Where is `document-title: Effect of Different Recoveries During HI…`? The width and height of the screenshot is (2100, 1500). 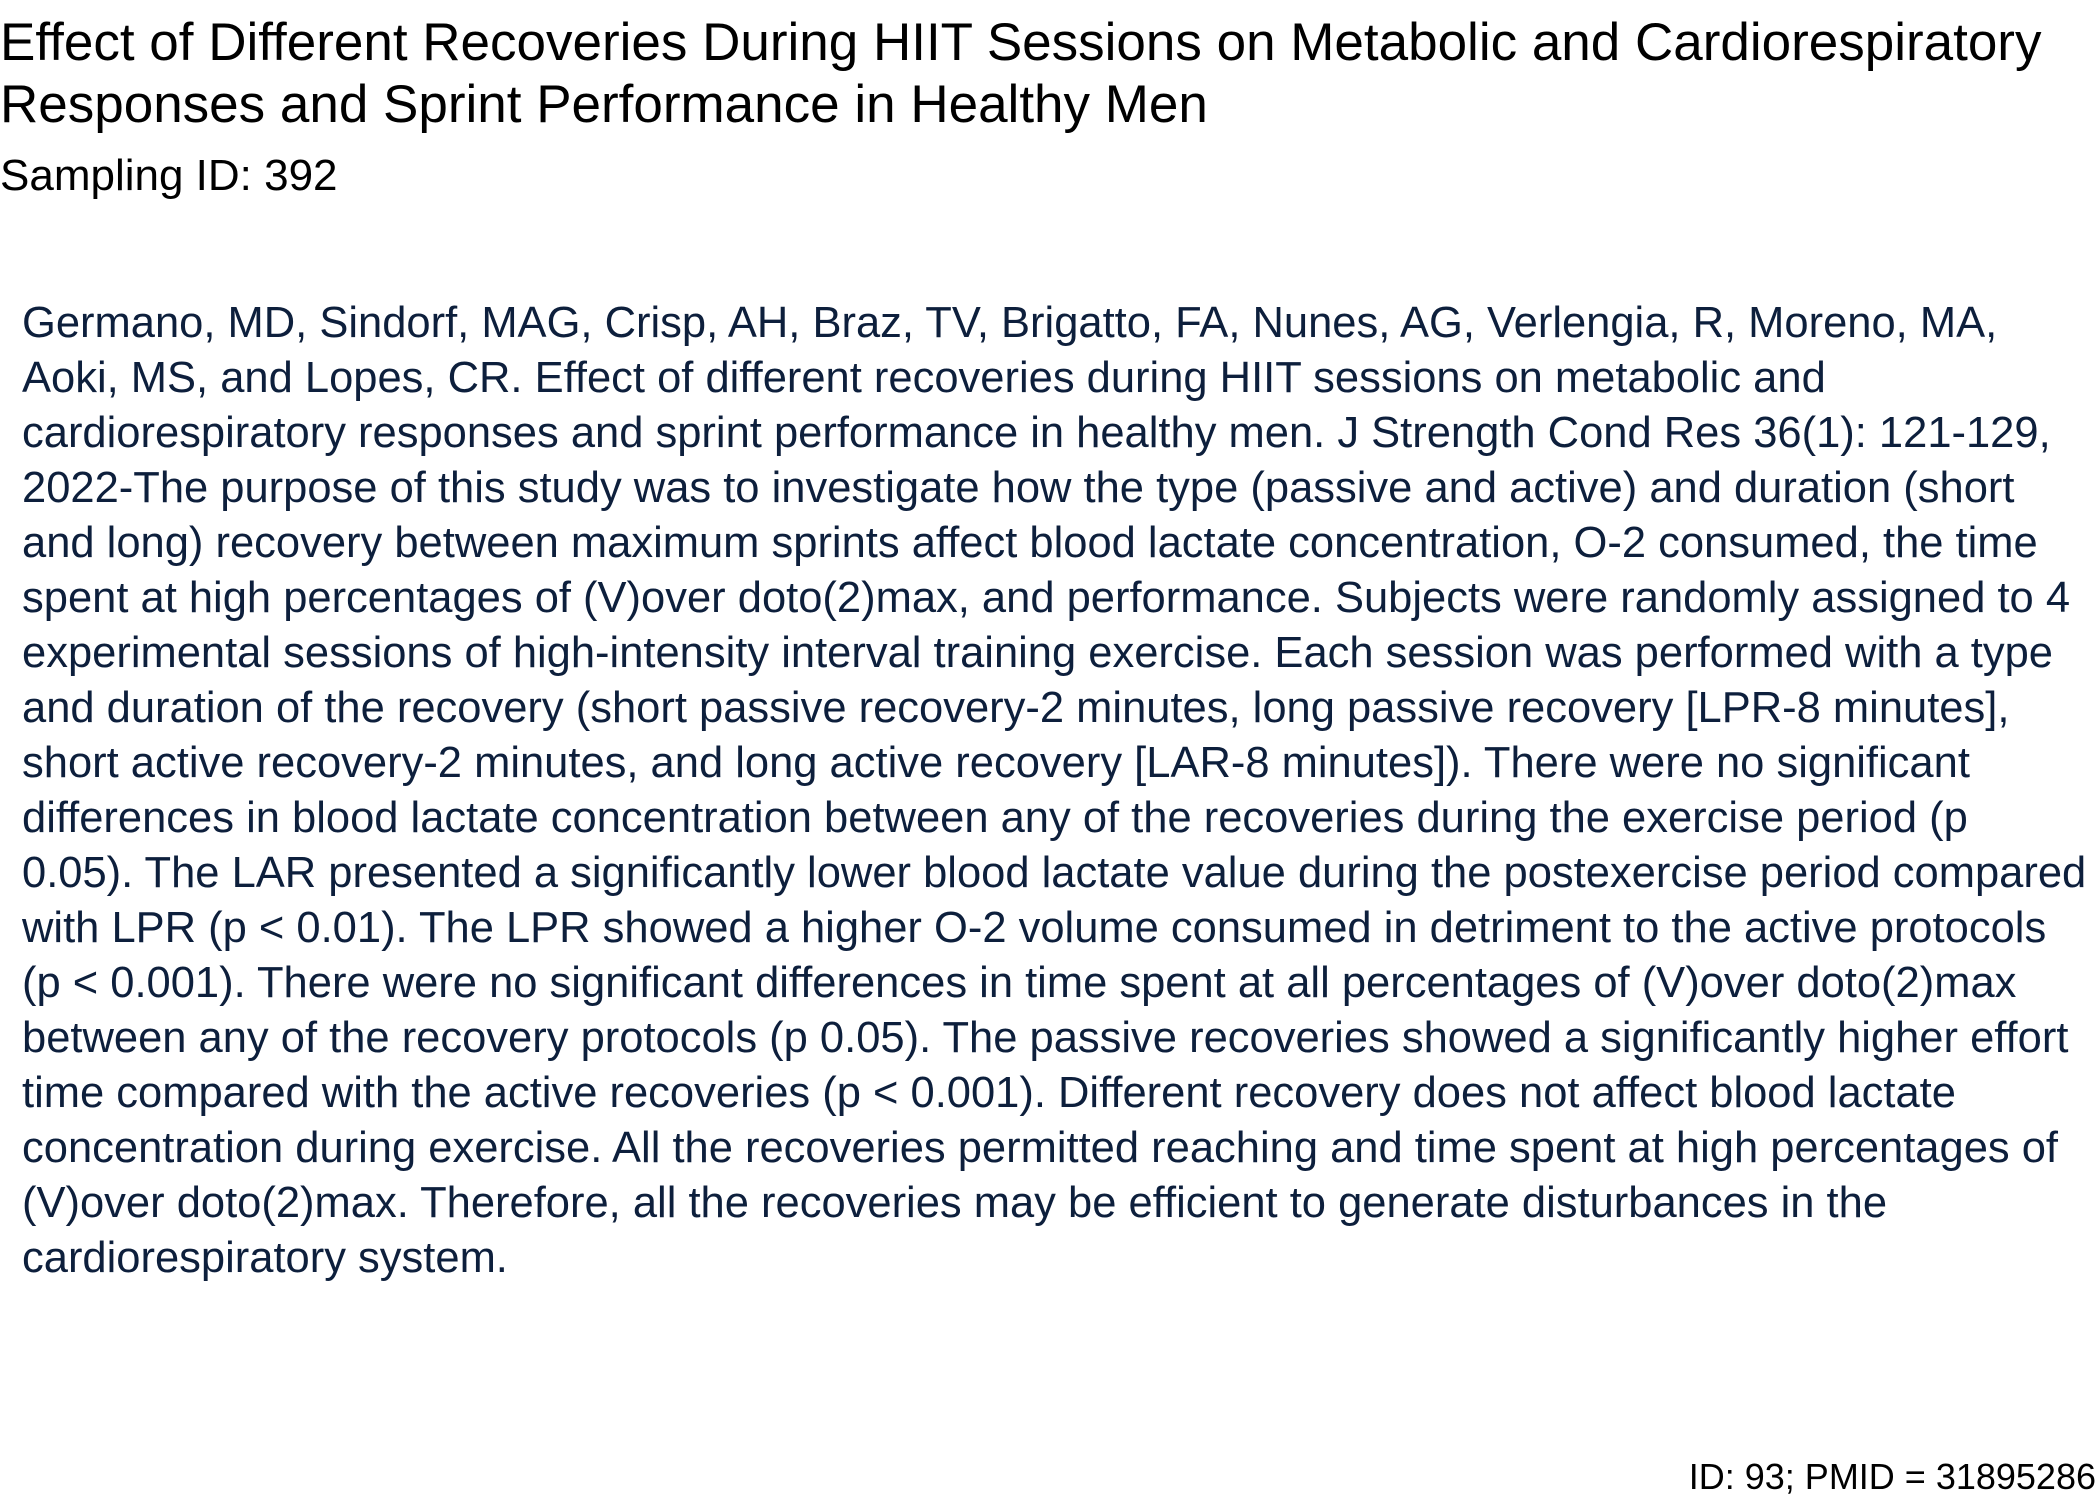 document-title: Effect of Different Recoveries During HI… is located at coordinates (1021, 73).